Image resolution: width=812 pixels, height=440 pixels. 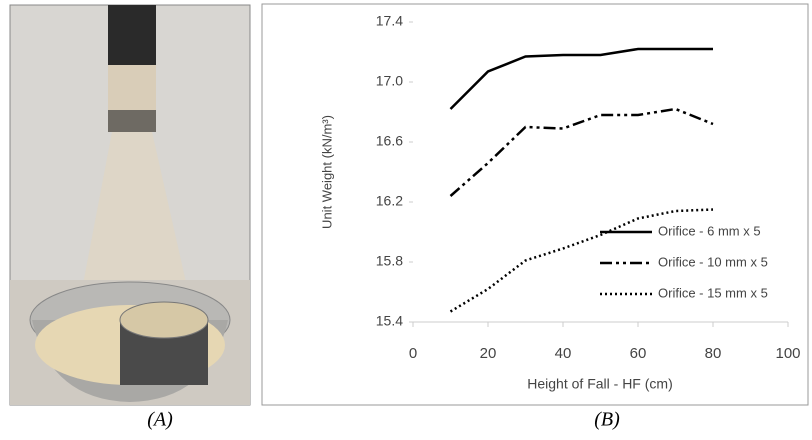 What do you see at coordinates (638, 353) in the screenshot?
I see `x-tick-label: 60` at bounding box center [638, 353].